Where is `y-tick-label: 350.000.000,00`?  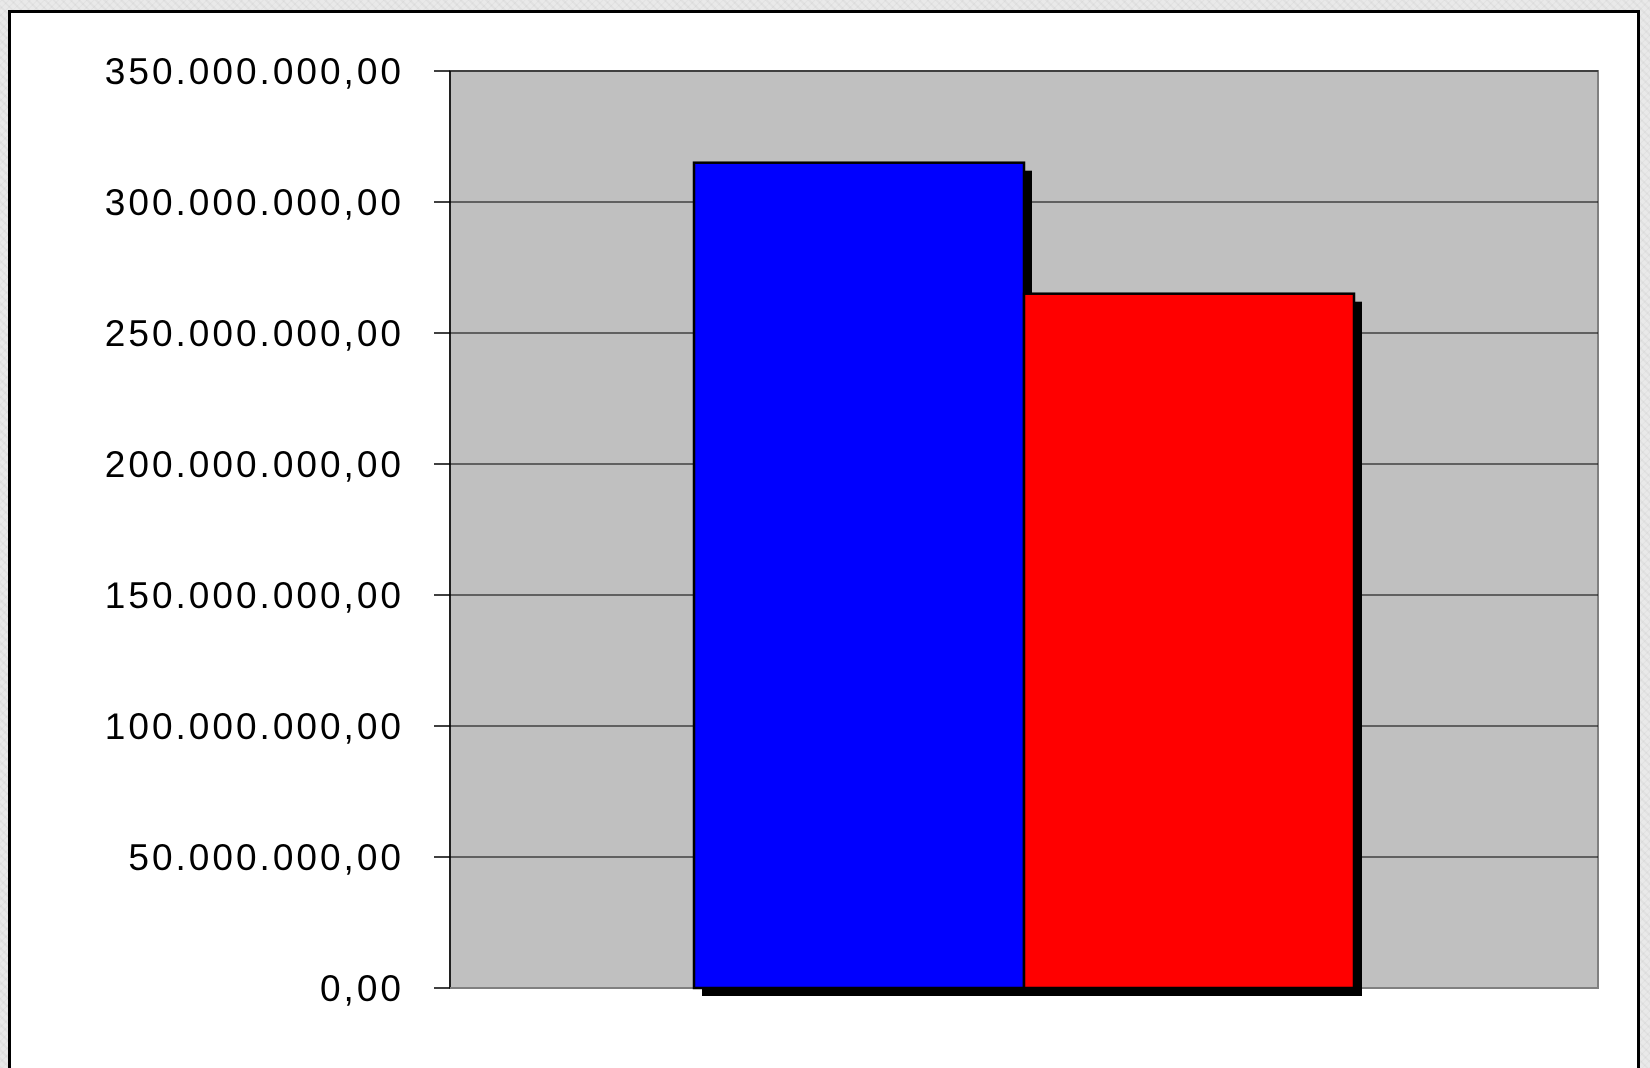
y-tick-label: 350.000.000,00 is located at coordinates (254, 71).